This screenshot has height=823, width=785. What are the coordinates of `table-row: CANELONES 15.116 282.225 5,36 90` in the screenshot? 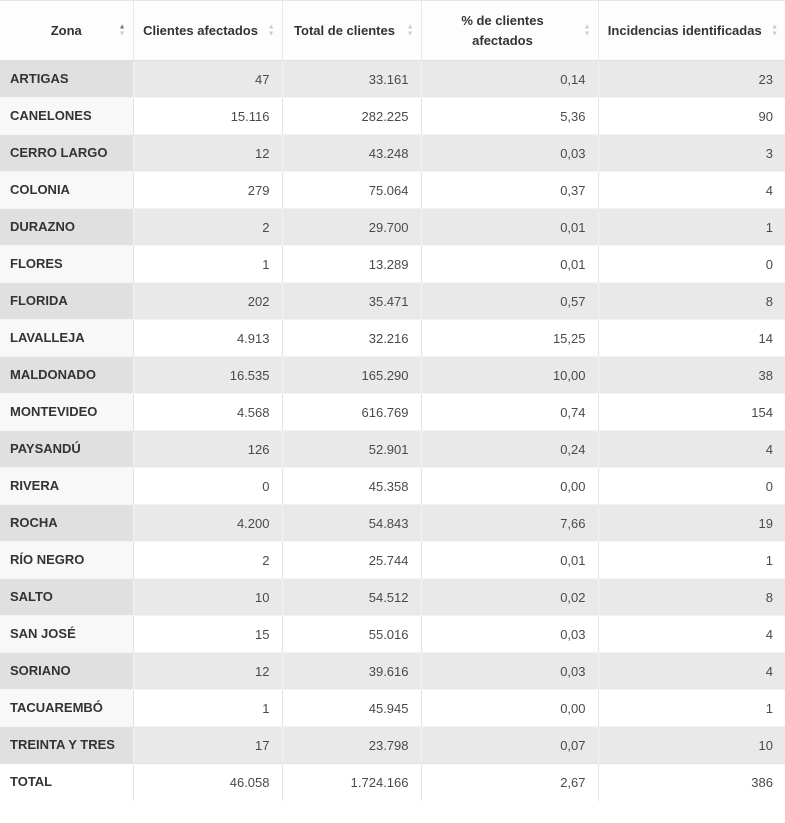 It's located at (392, 116).